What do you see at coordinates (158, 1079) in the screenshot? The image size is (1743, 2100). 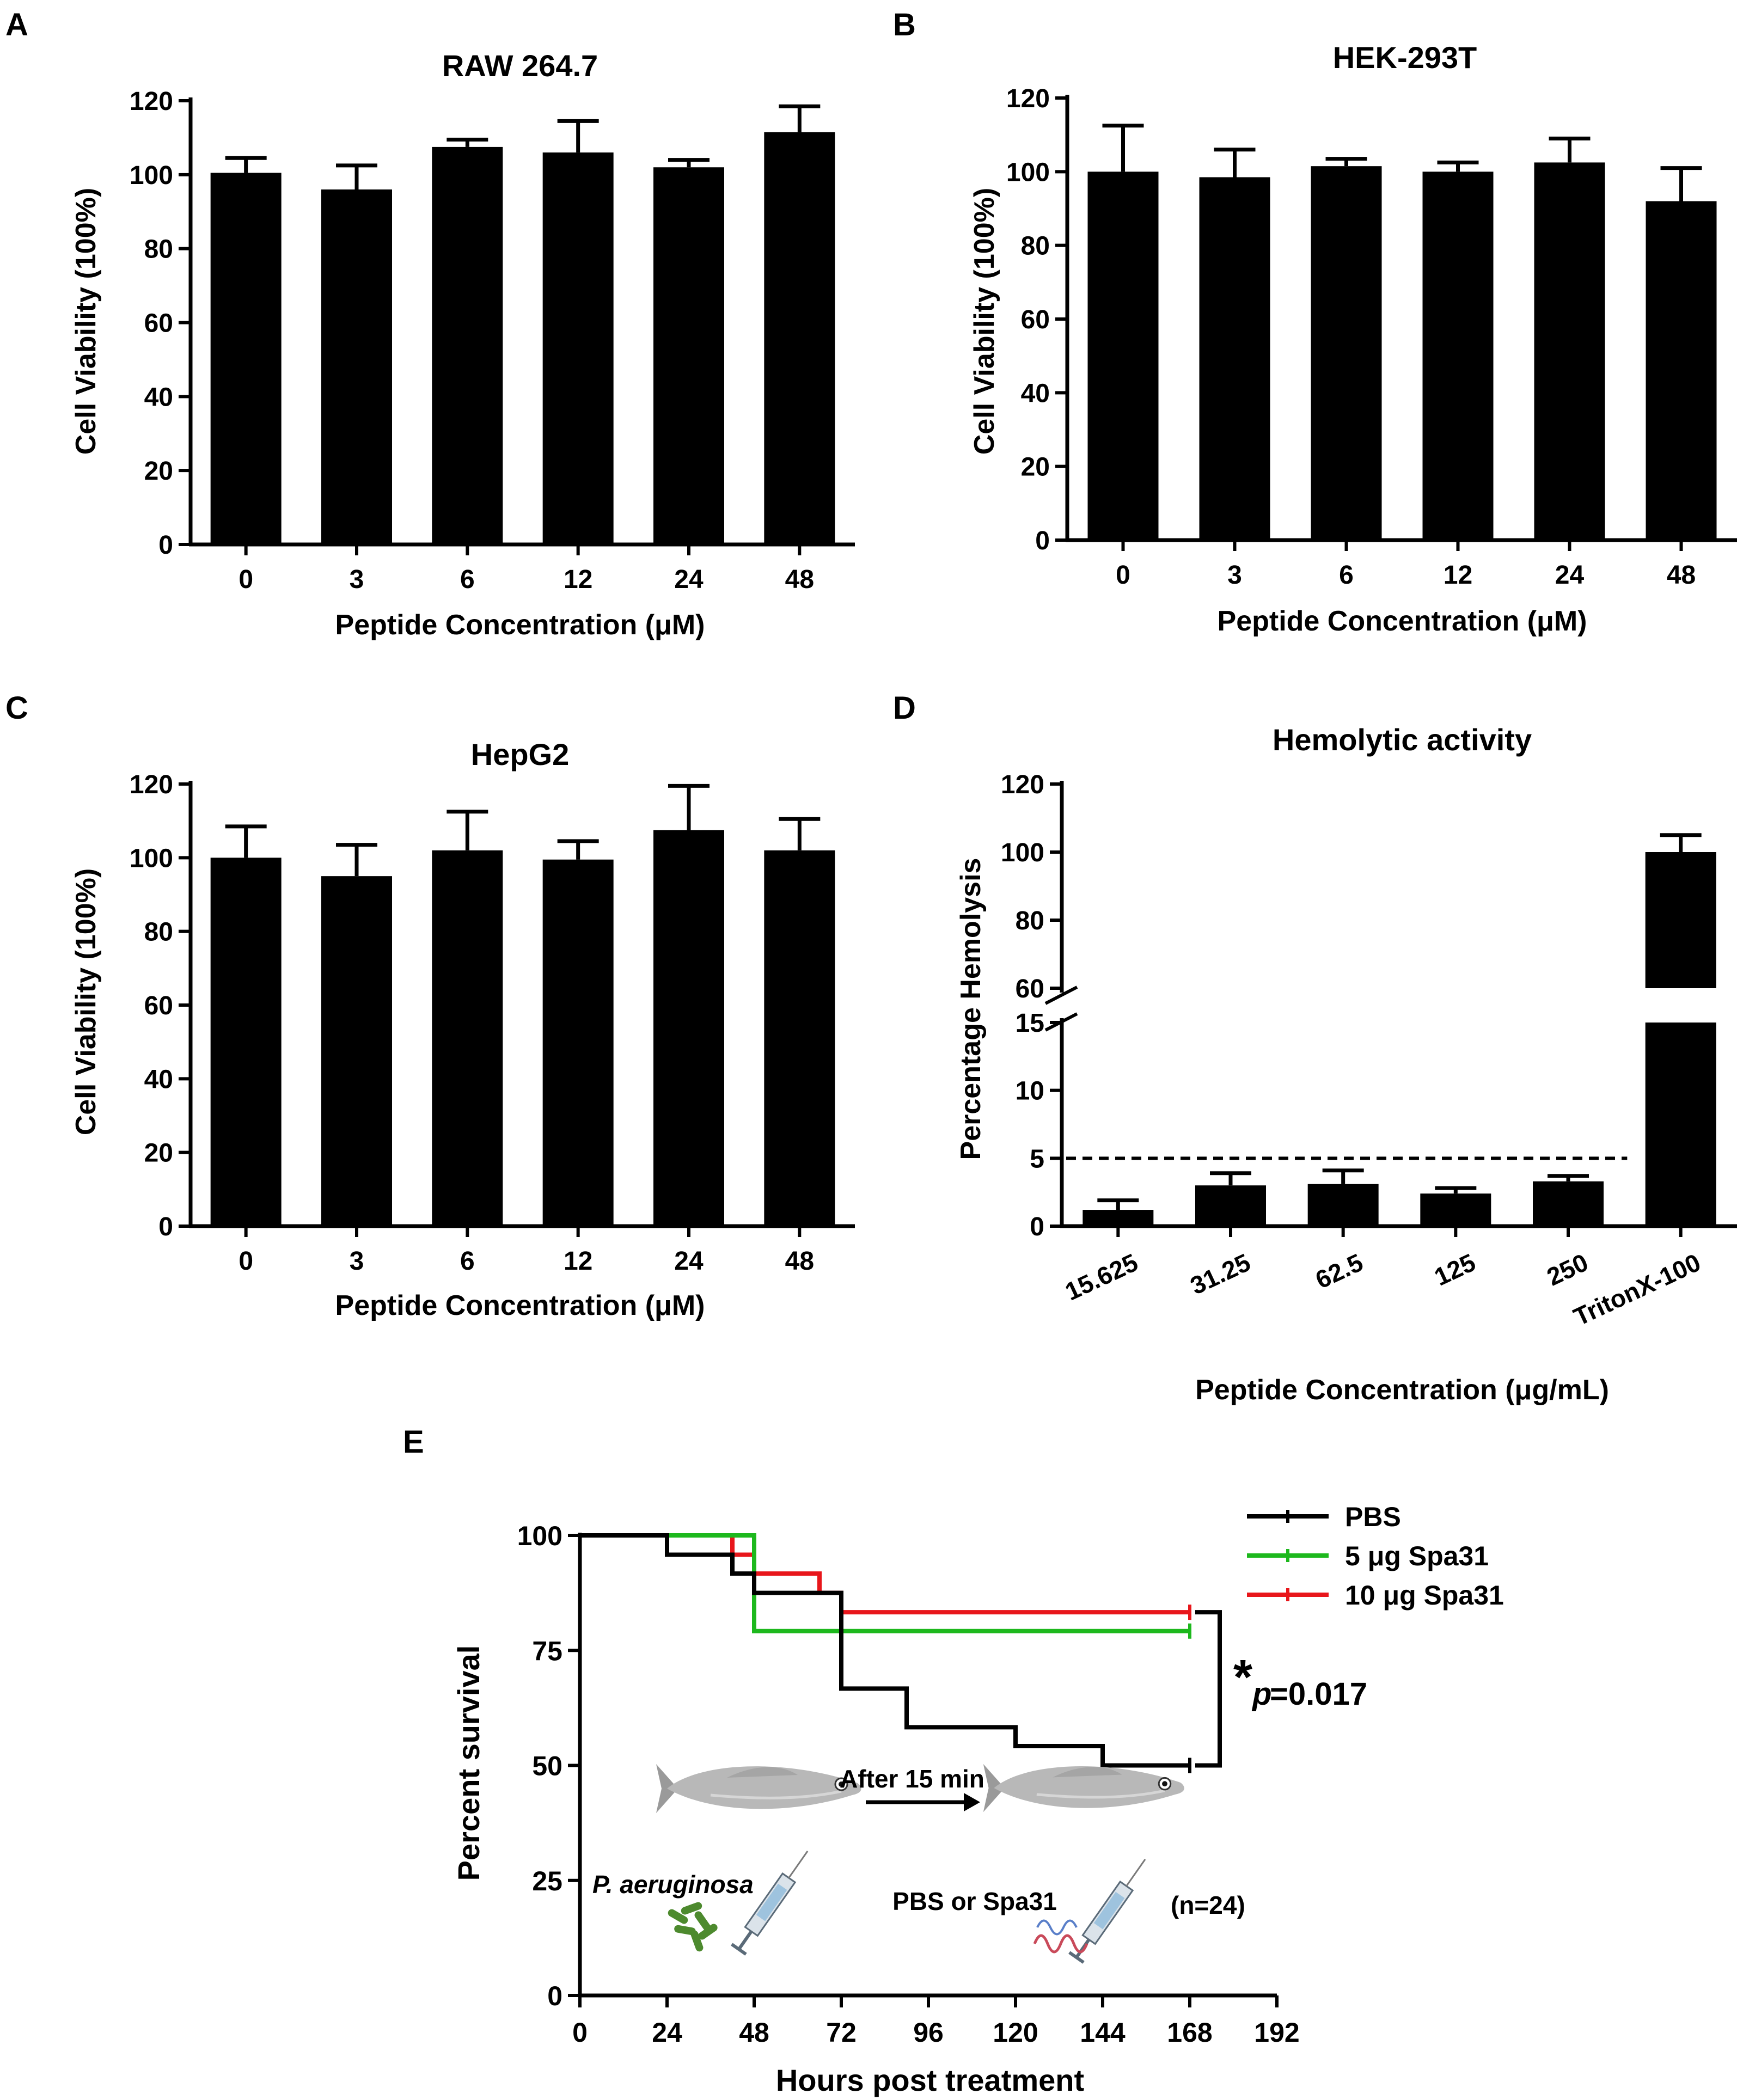 I see `y-tick-label: 40` at bounding box center [158, 1079].